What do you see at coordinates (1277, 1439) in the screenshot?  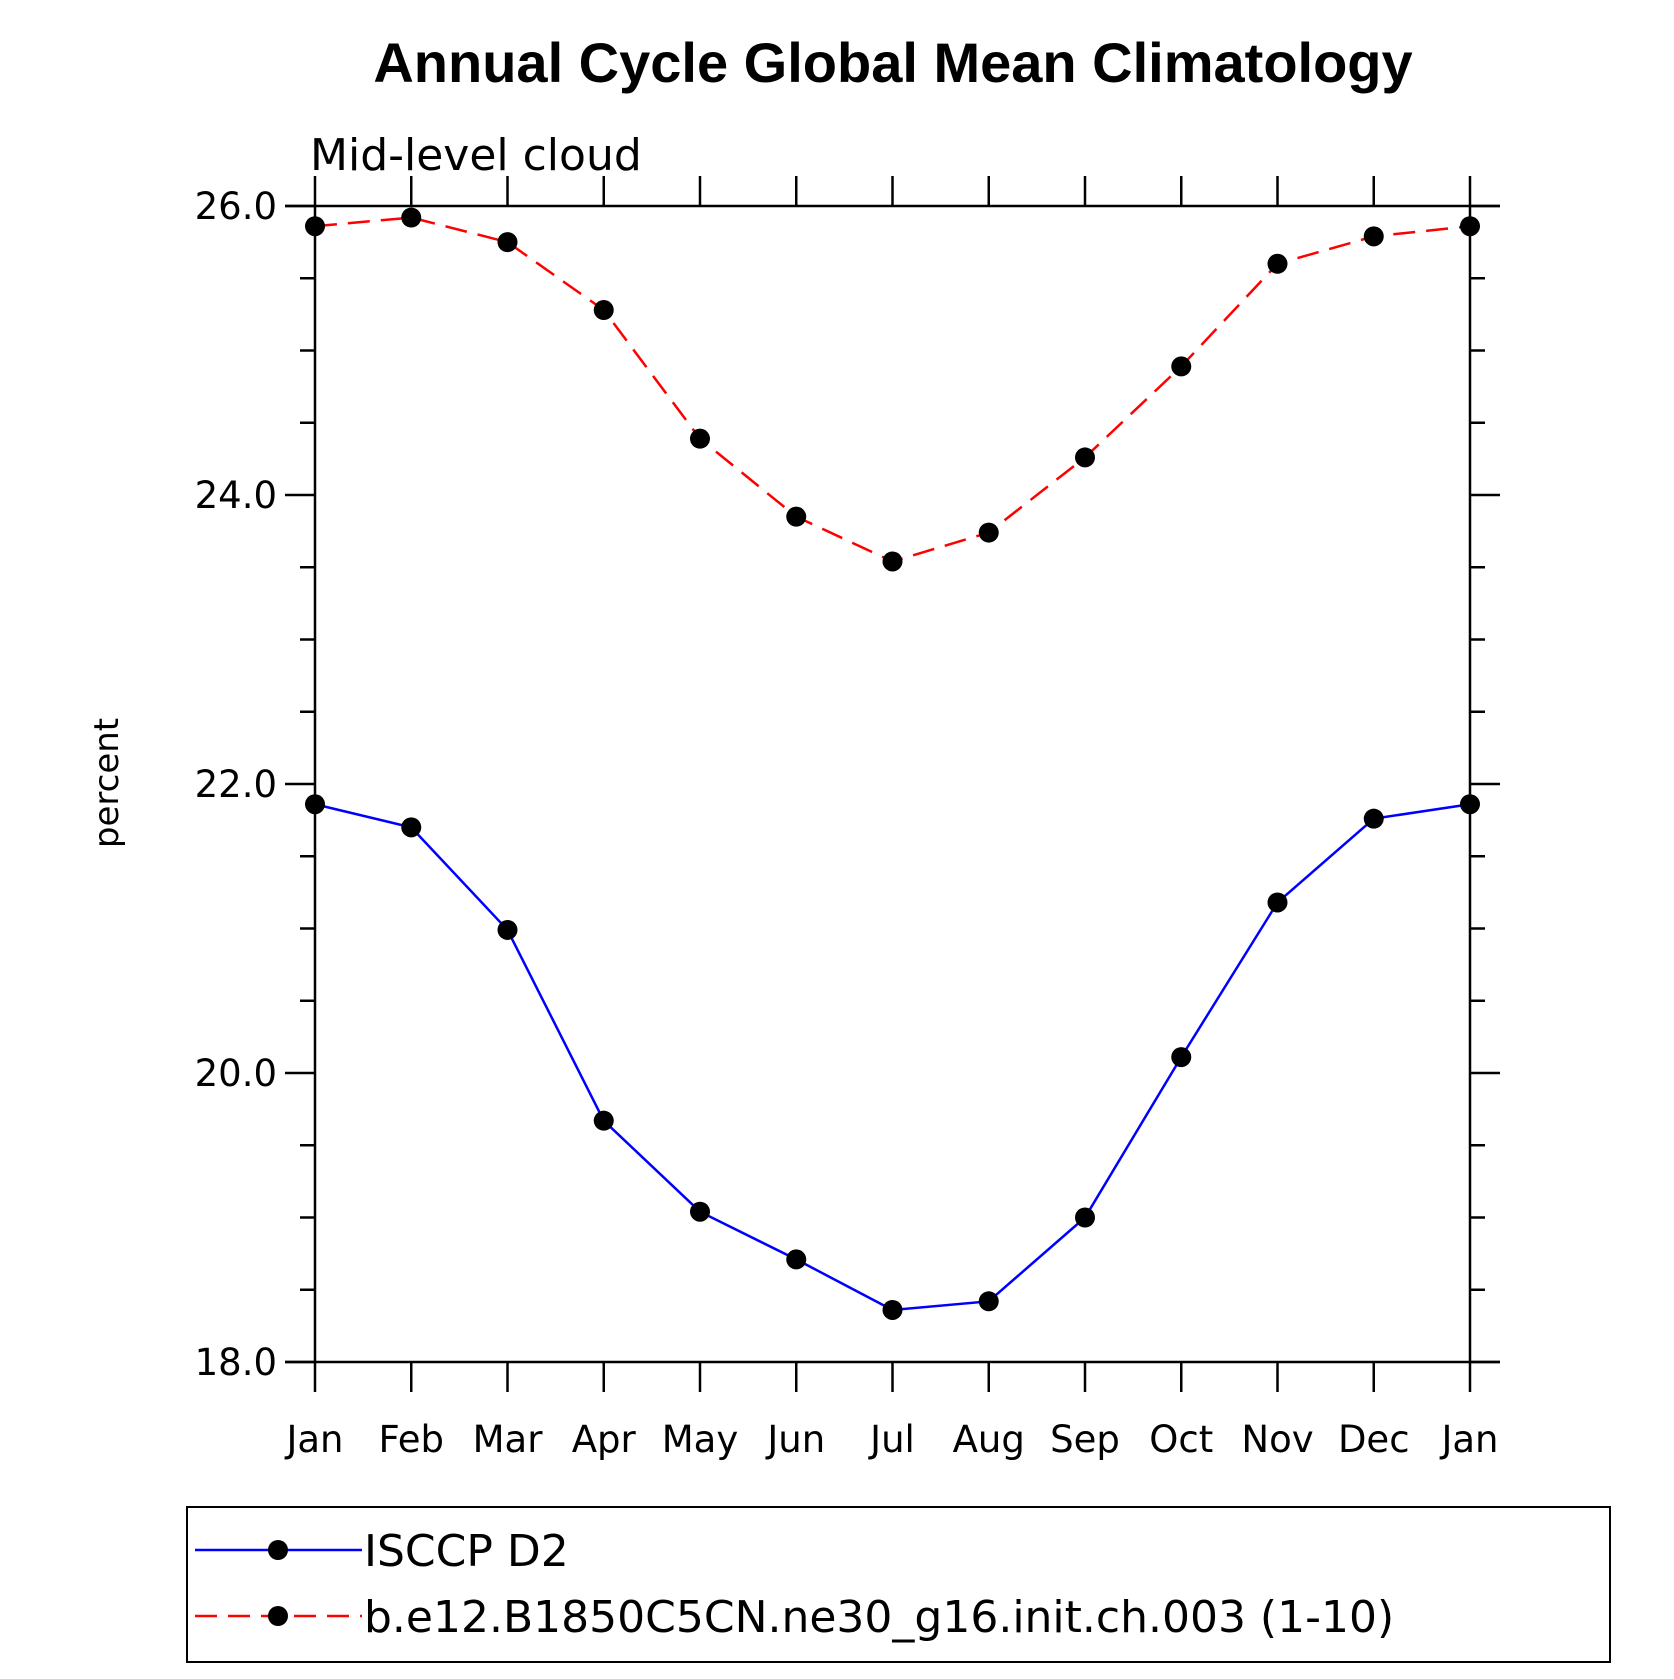 I see `x-tick-label: Nov` at bounding box center [1277, 1439].